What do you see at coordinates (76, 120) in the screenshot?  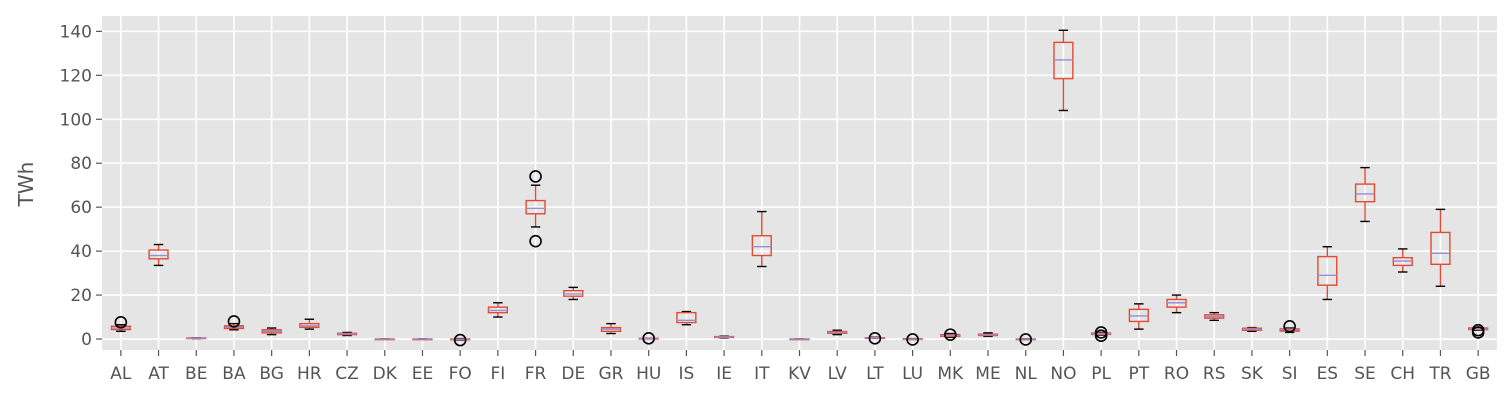 I see `y-tick-label: 100` at bounding box center [76, 120].